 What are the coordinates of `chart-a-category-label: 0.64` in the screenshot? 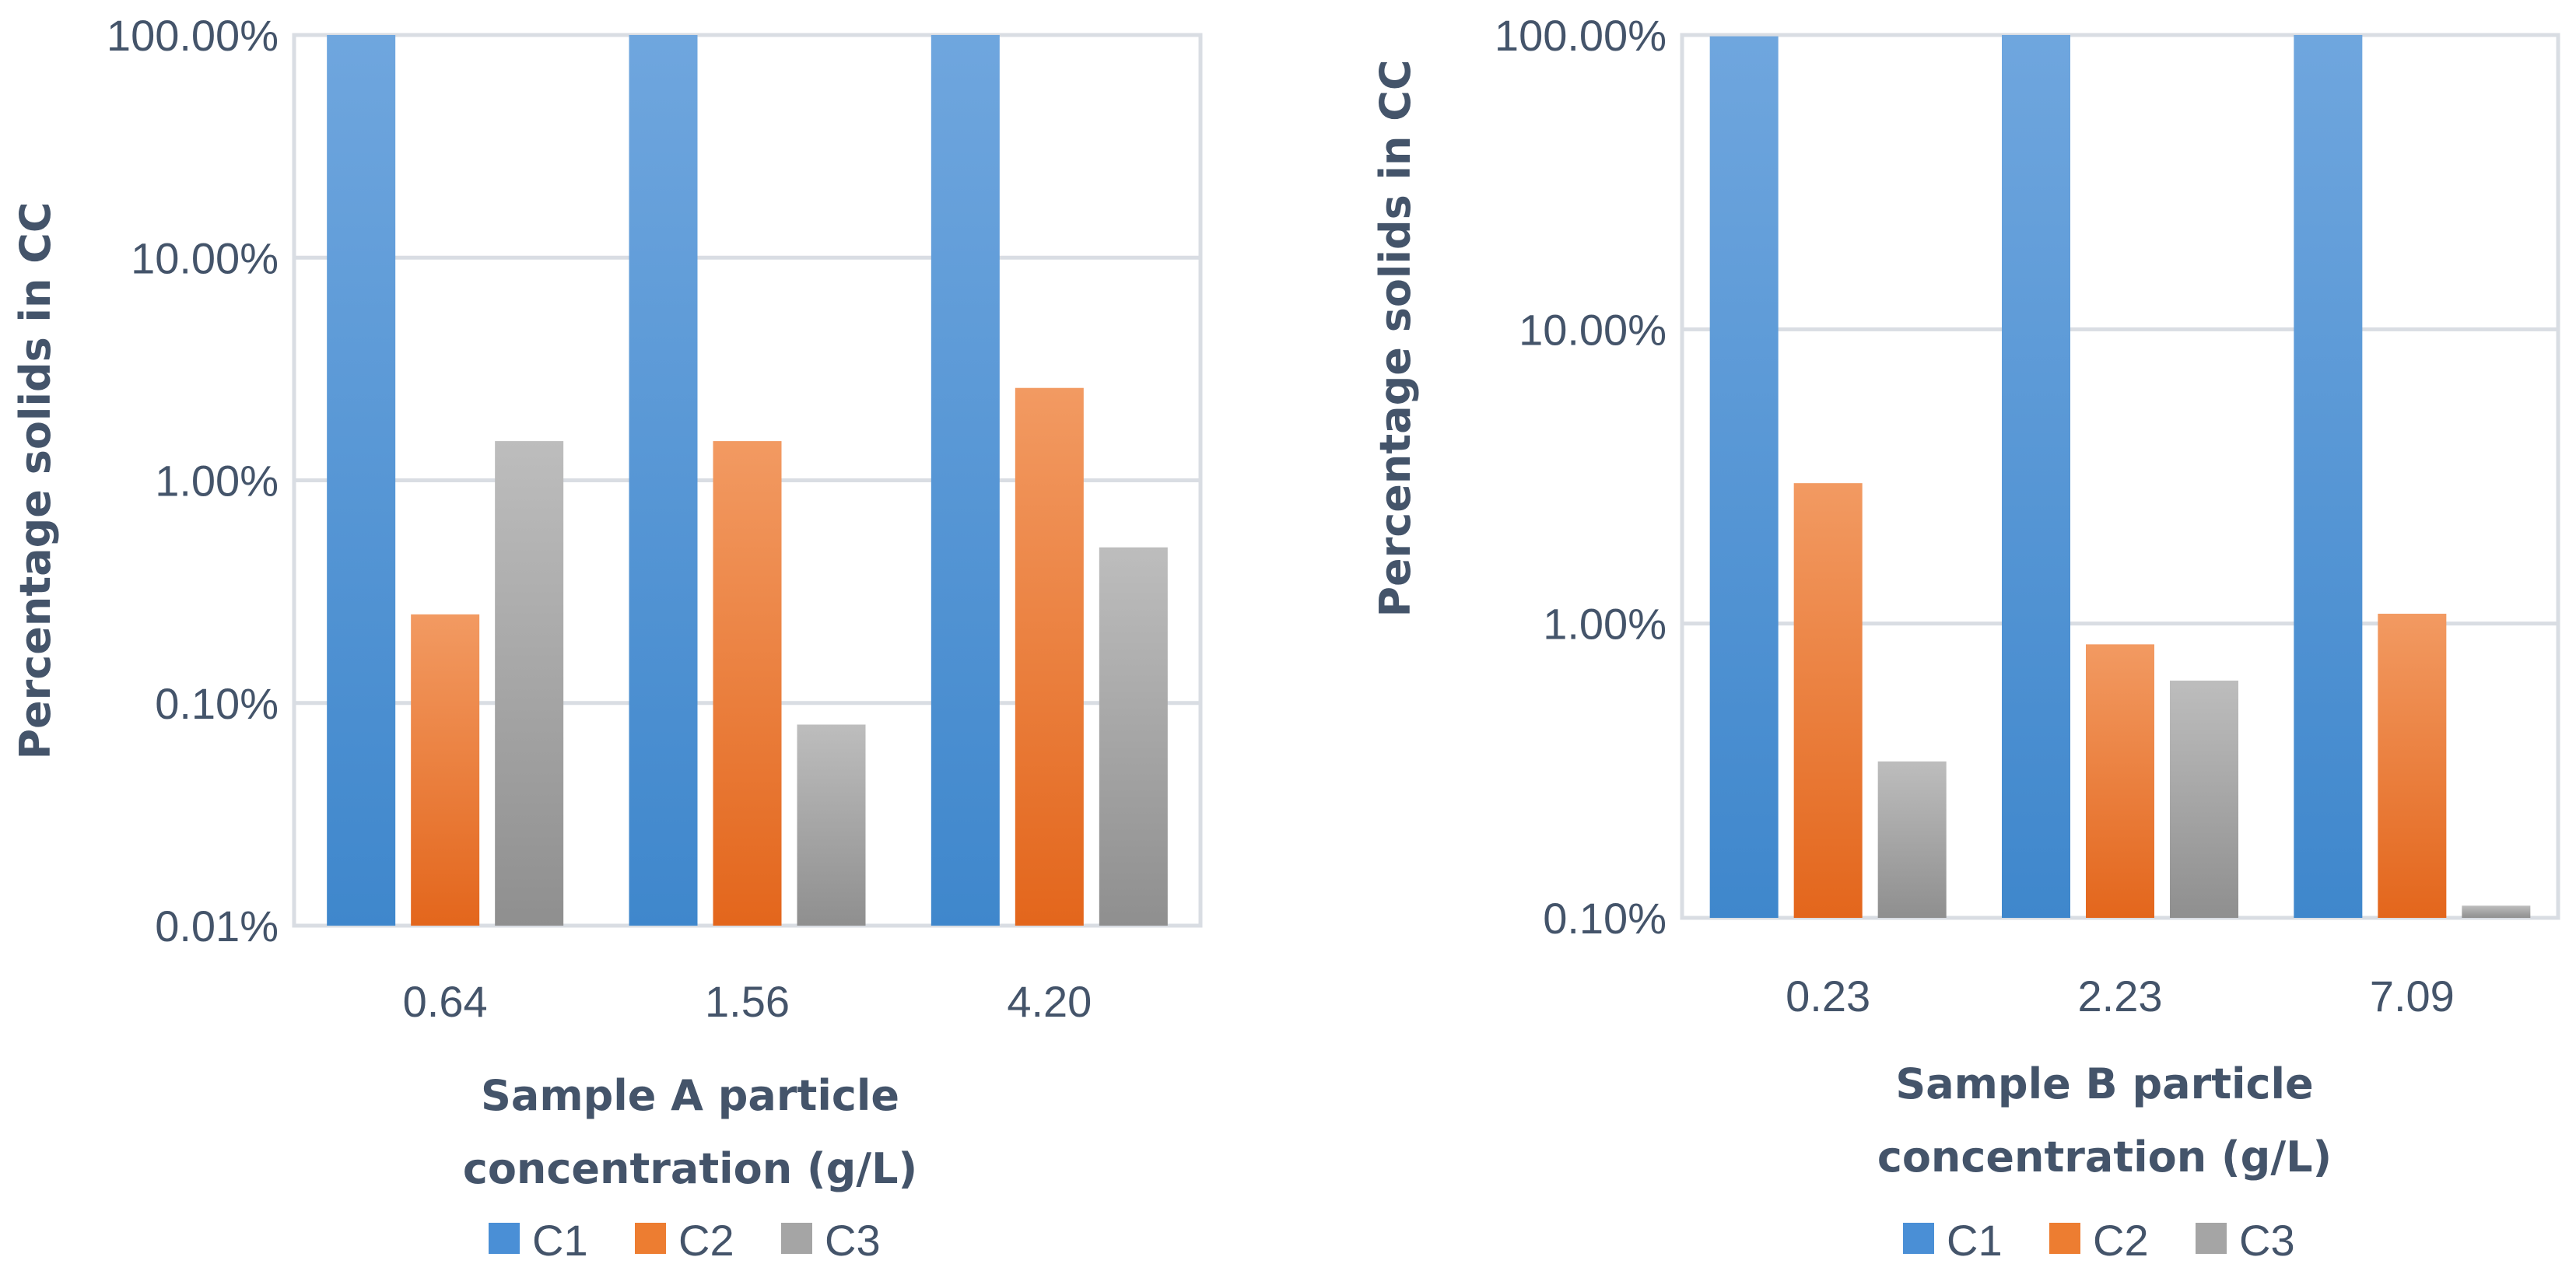 It's located at (445, 1001).